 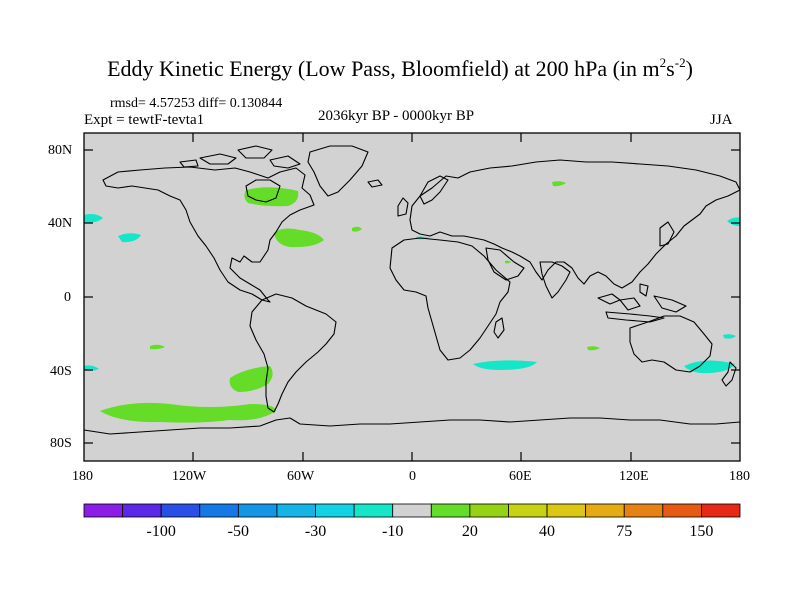 I want to click on x-tick-label: 0, so click(x=412, y=476).